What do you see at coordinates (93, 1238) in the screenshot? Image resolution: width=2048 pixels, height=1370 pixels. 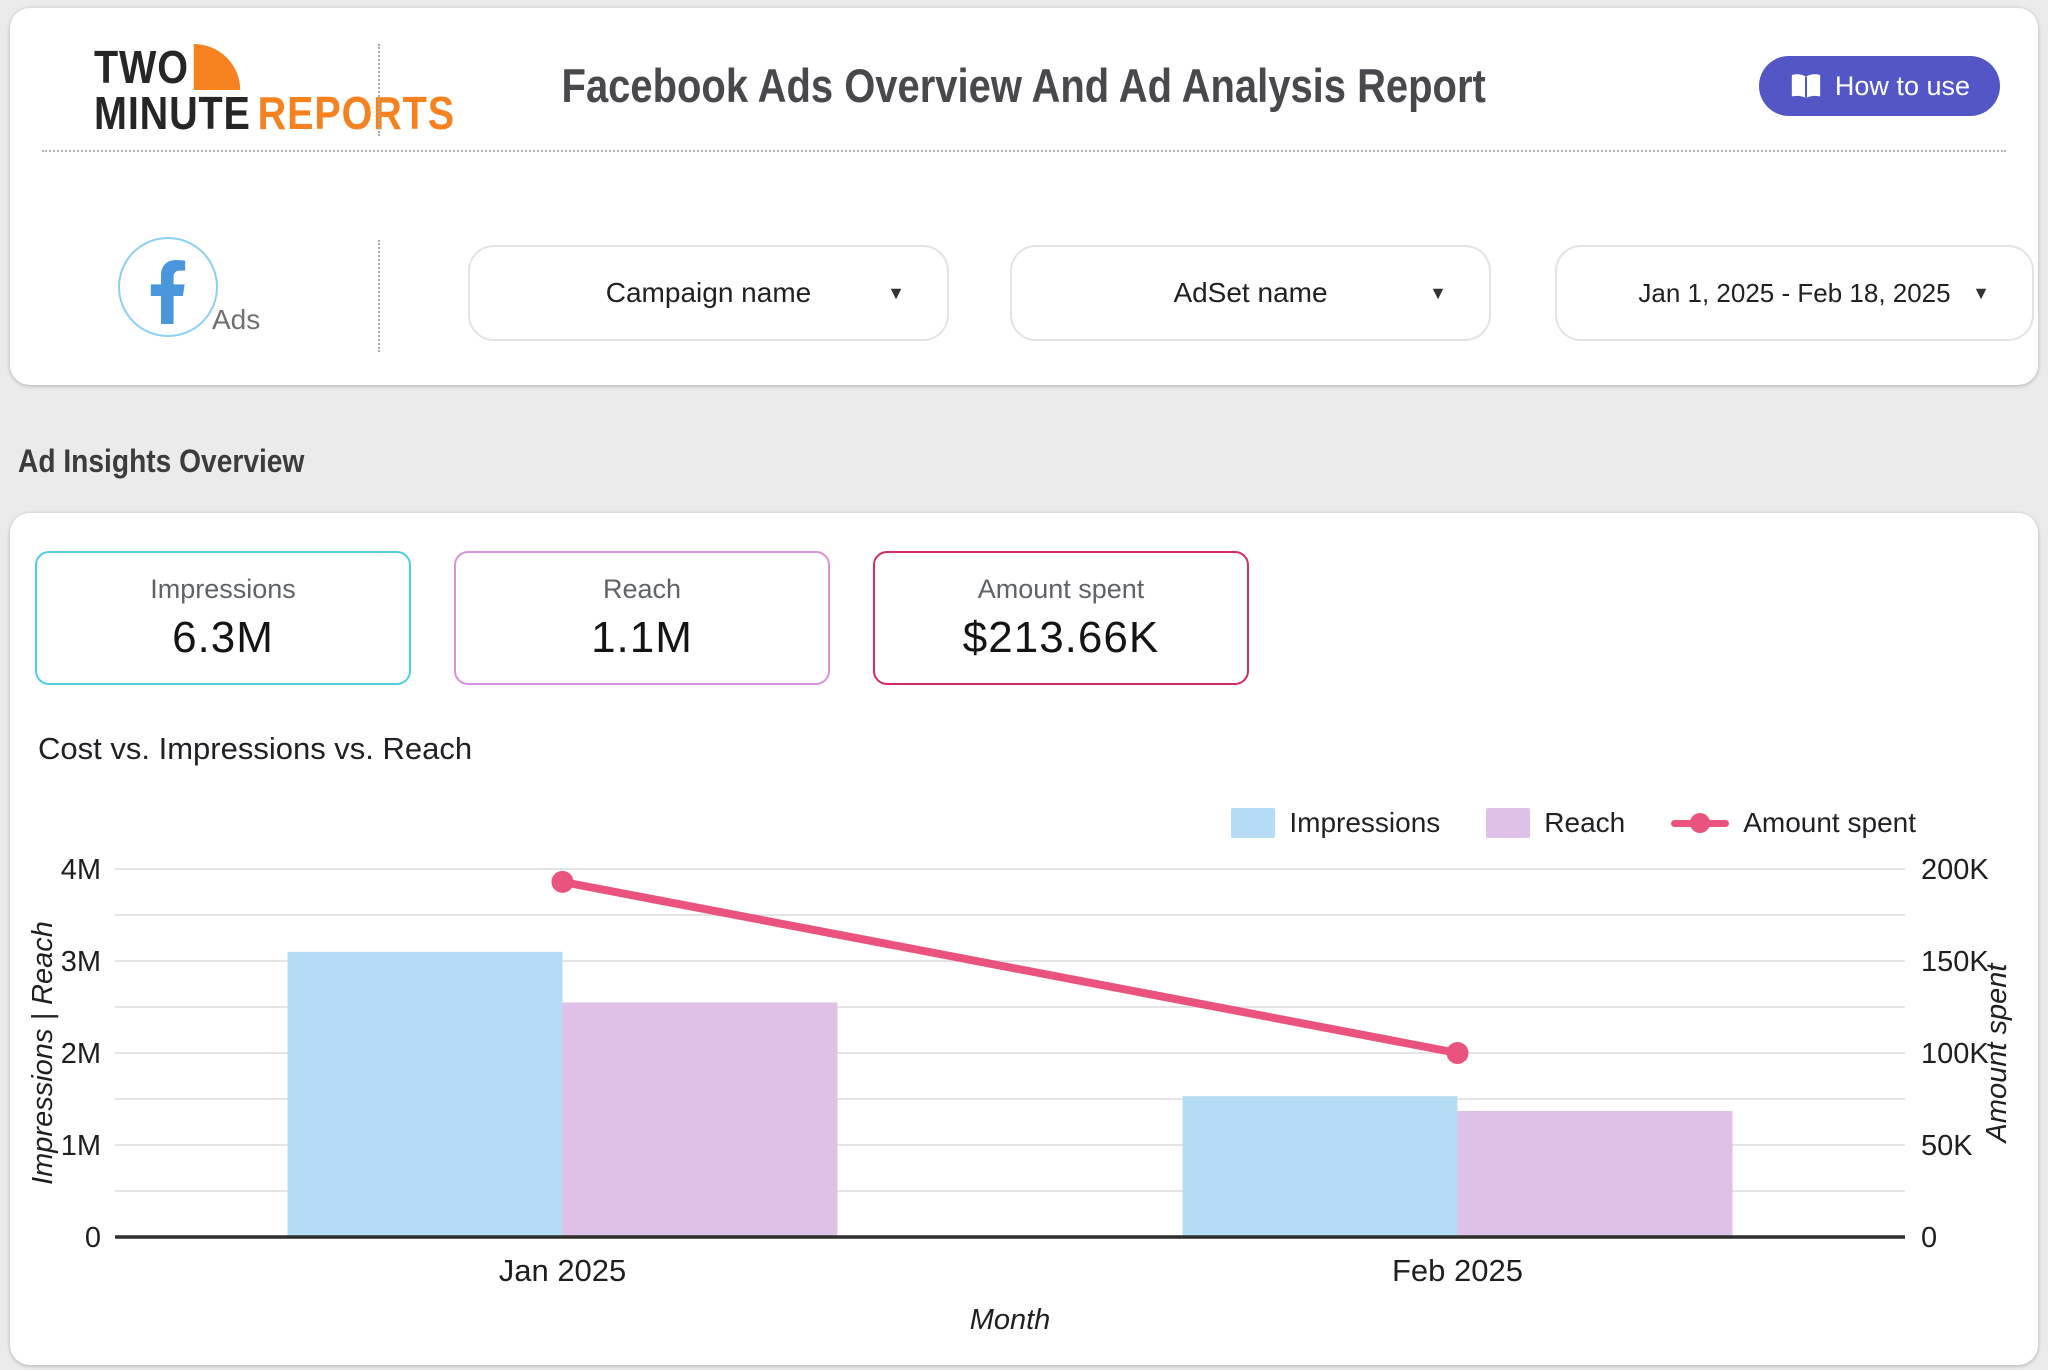 I see `left-axis-tick: 0` at bounding box center [93, 1238].